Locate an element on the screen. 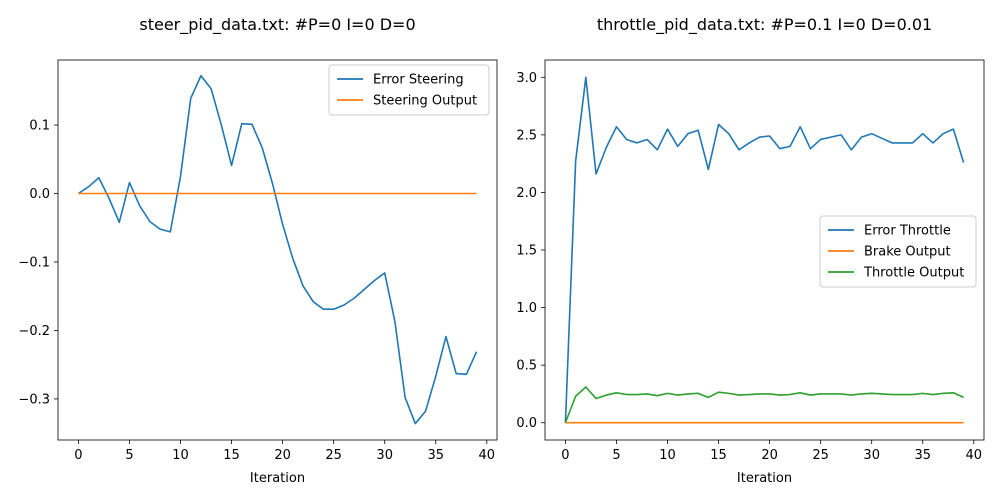 This screenshot has height=500, width=1000. legend-label-brake-output: Brake Output is located at coordinates (907, 252).